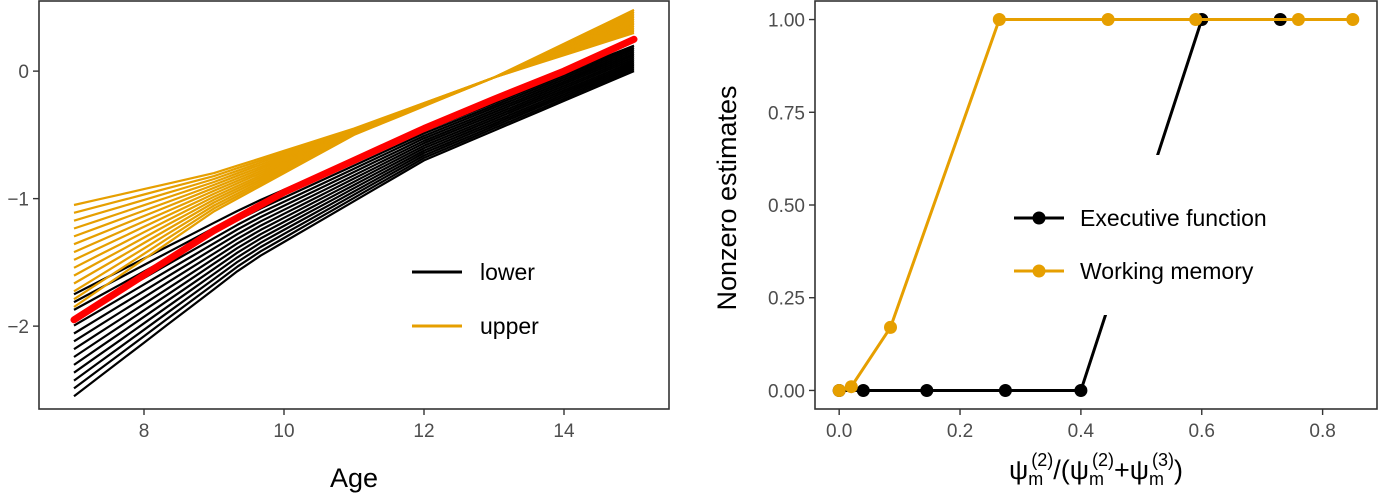 This screenshot has height=496, width=1380. I want to click on legend-label-upper: upper, so click(509, 326).